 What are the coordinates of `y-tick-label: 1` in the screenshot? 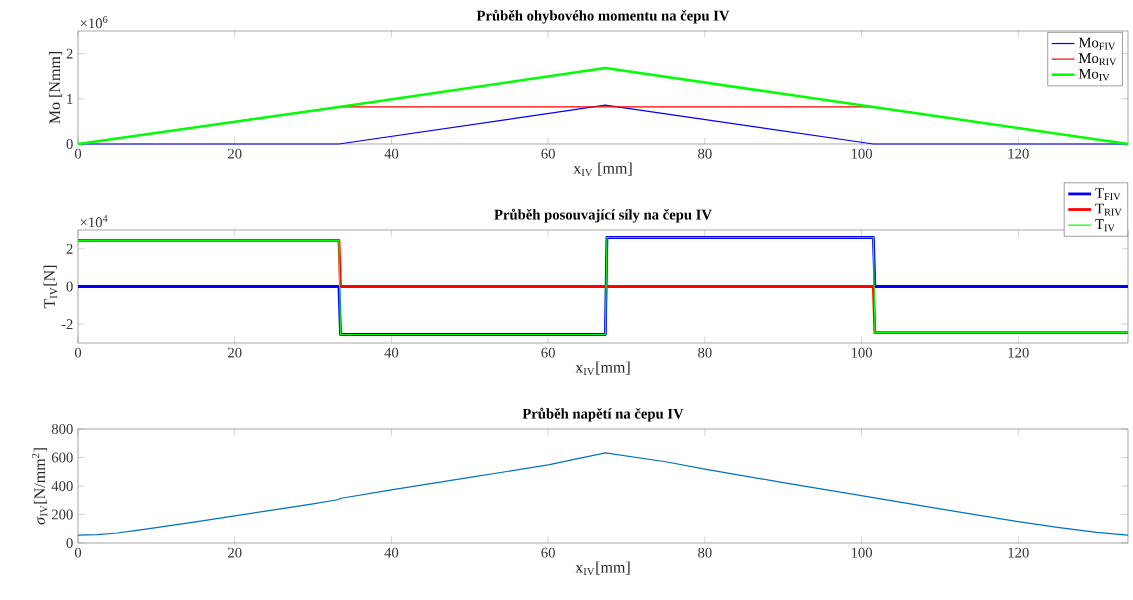 It's located at (70, 98).